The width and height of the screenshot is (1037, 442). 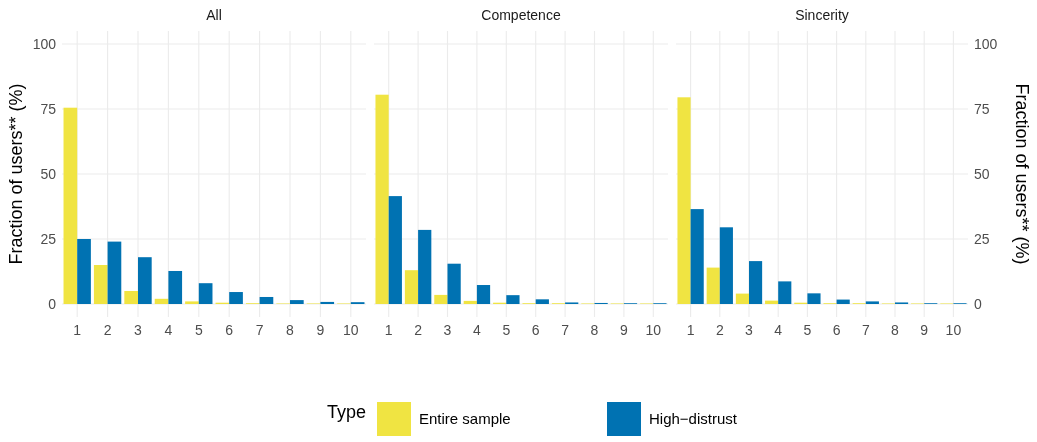 I want to click on legend-title: Type, so click(x=347, y=412).